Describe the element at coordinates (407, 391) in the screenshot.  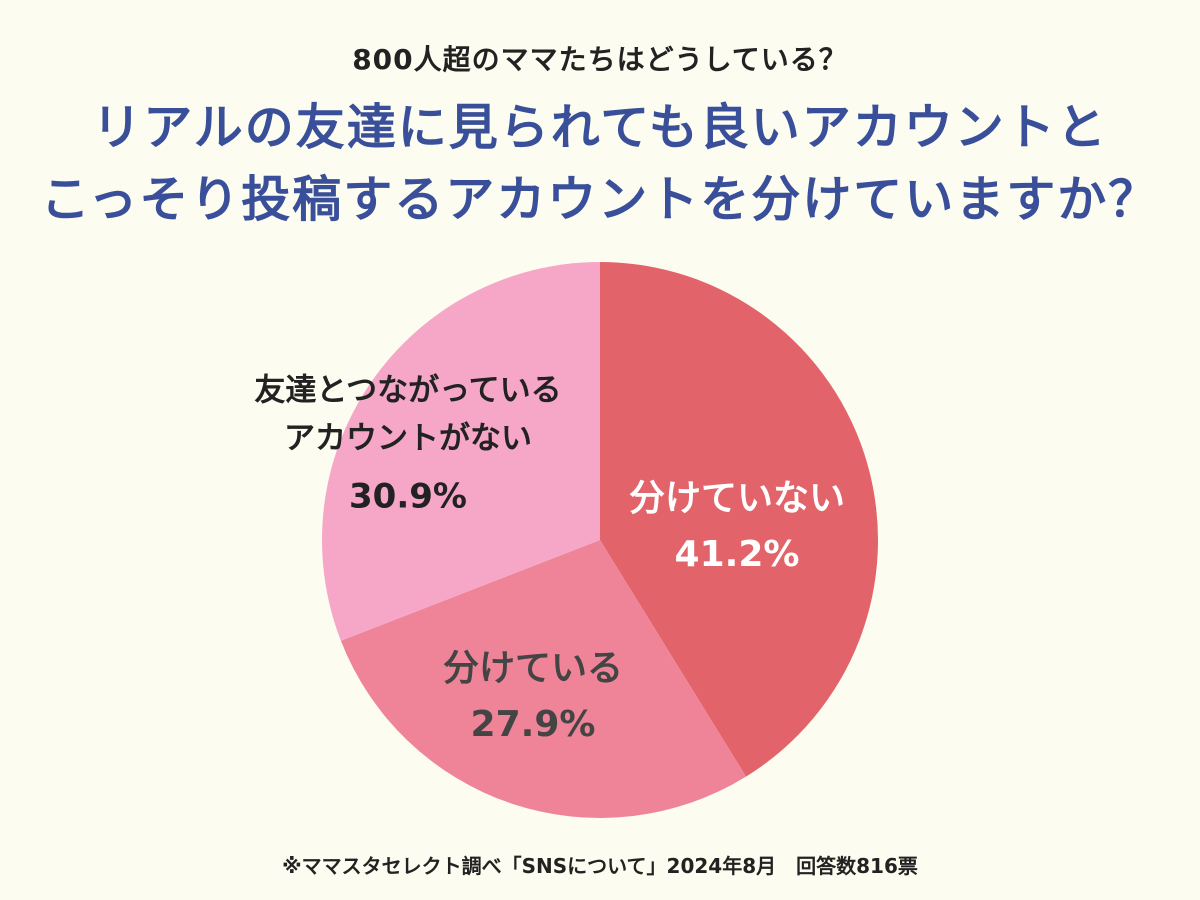
I see `slice-label-2-line-0: 友達とつながっている` at that location.